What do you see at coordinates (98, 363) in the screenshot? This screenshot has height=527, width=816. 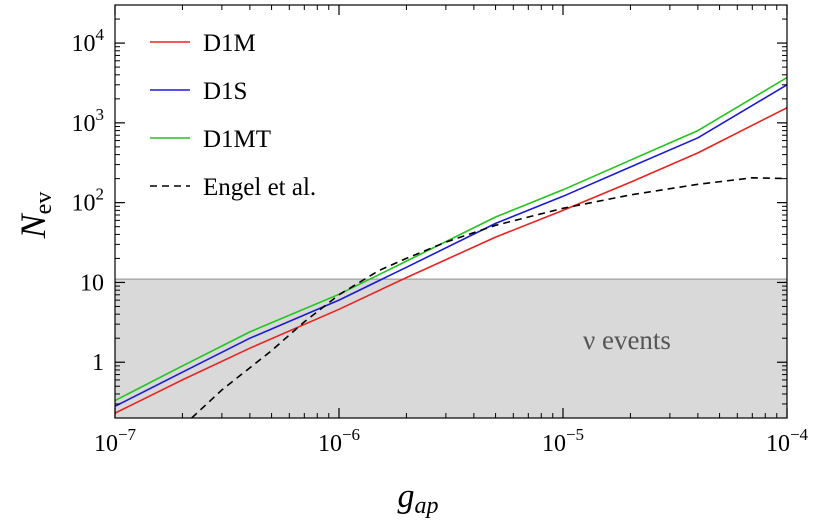 I see `y-tick-label: 1` at bounding box center [98, 363].